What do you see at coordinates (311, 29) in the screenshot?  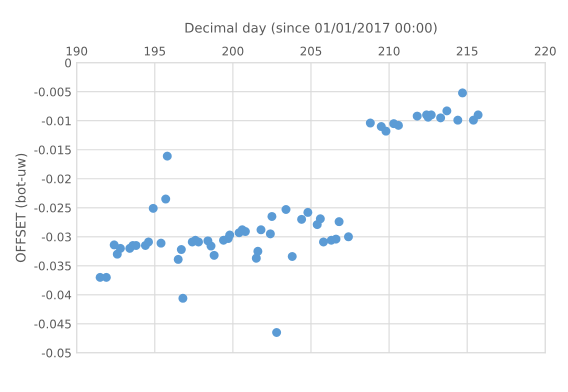 I see `x-axis-title: Decimal day (since 01/01/2017 00:00)` at bounding box center [311, 29].